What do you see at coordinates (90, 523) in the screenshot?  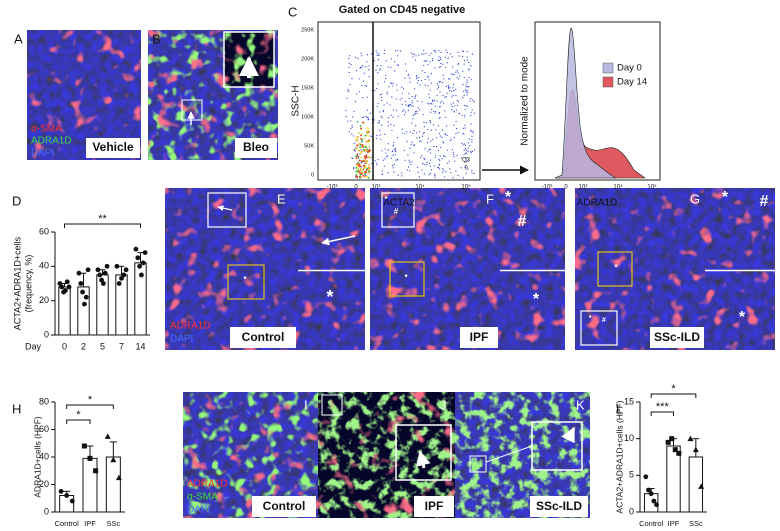 I see `x-tick-label: IPF` at bounding box center [90, 523].